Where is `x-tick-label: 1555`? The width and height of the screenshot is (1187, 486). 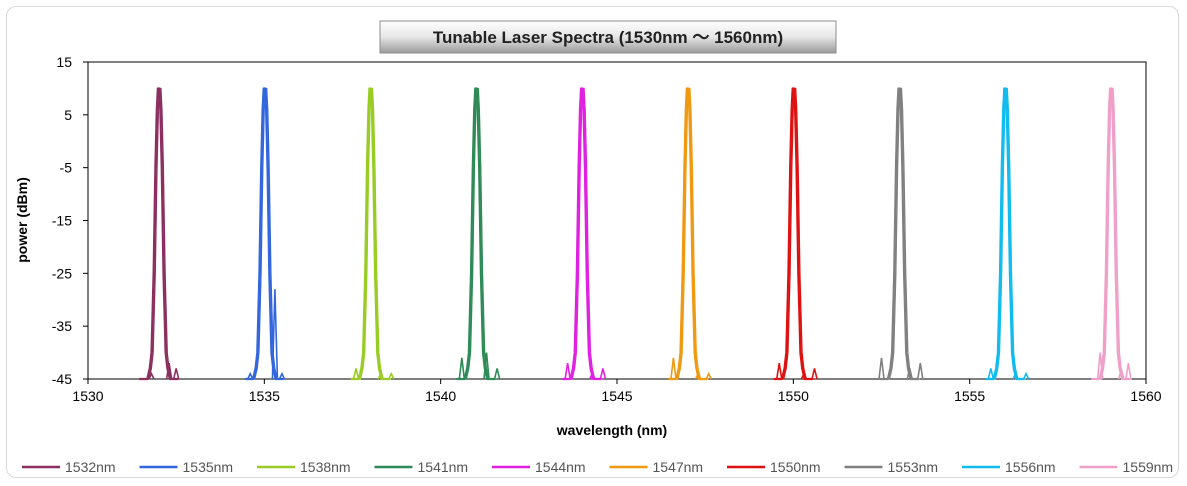 x-tick-label: 1555 is located at coordinates (969, 396).